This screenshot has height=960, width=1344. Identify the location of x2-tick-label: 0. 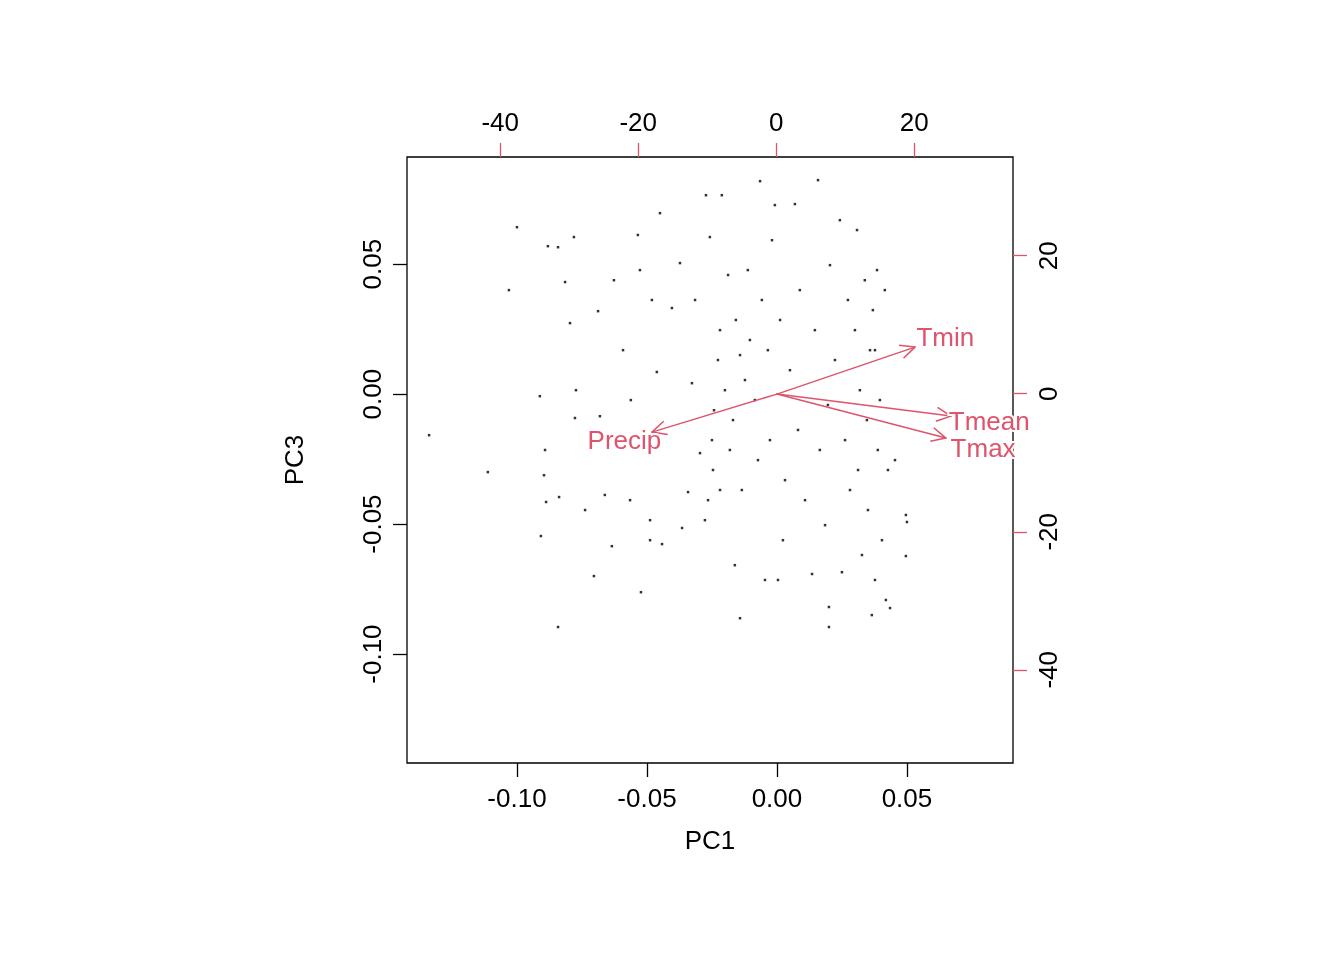
(776, 122).